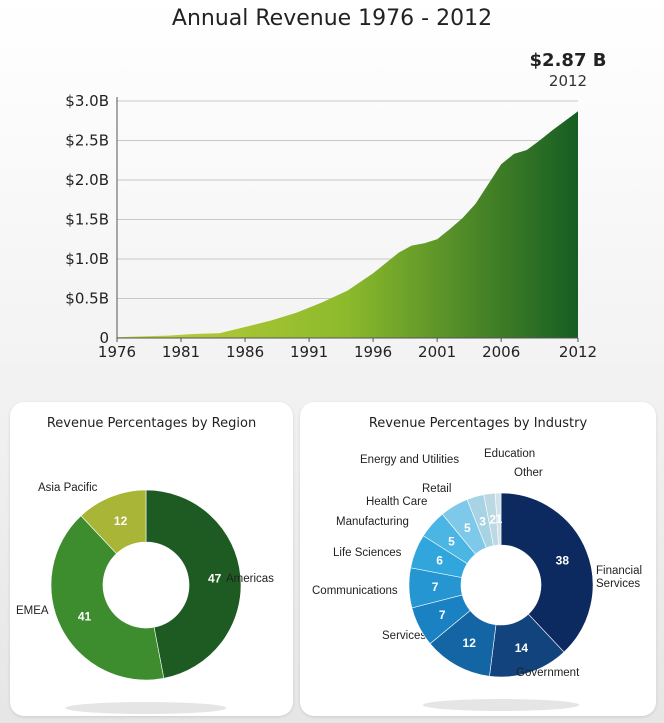 The image size is (664, 723). Describe the element at coordinates (107, 598) in the screenshot. I see `slice-emea` at that location.